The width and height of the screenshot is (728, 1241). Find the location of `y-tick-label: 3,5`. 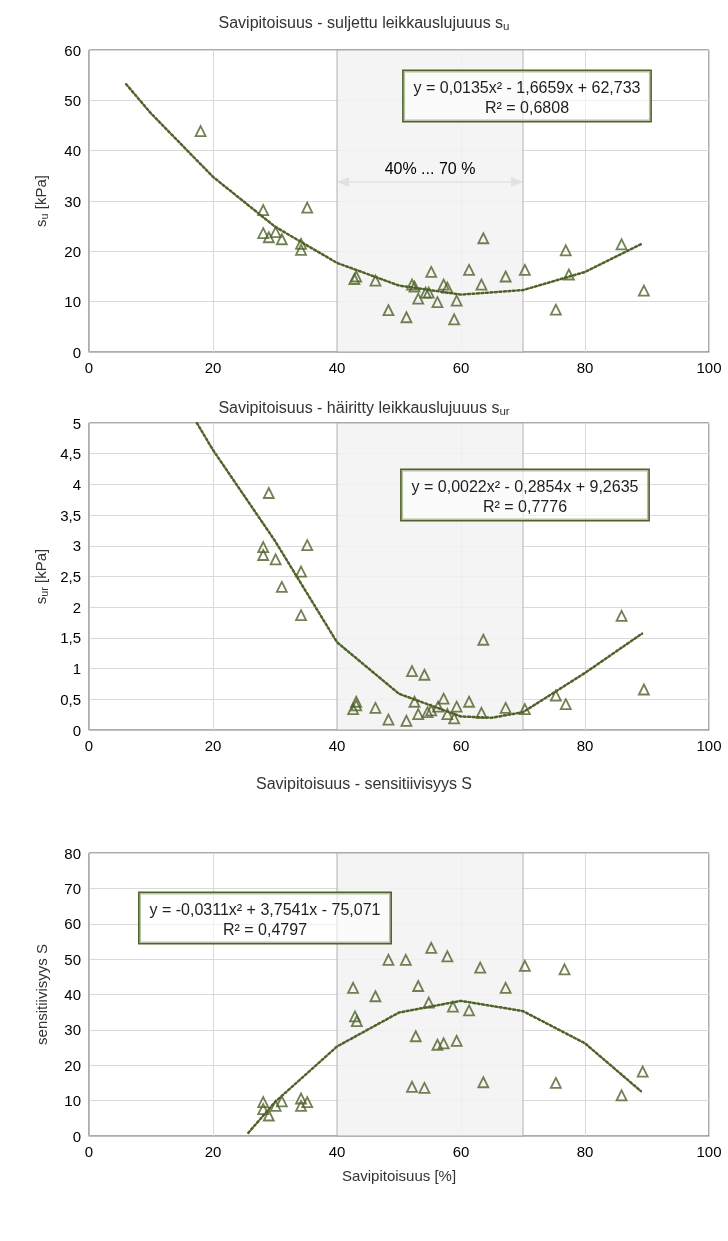

y-tick-label: 3,5 is located at coordinates (70, 515).